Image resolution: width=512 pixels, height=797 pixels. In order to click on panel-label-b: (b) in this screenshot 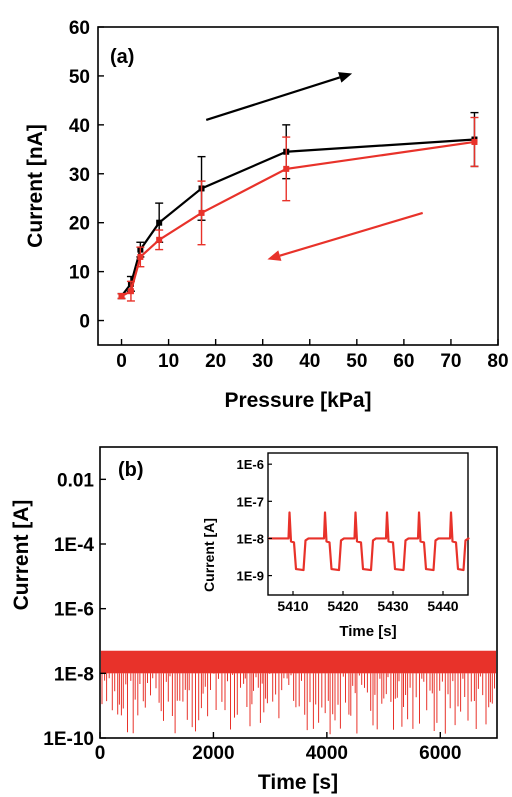, I will do `click(131, 470)`.